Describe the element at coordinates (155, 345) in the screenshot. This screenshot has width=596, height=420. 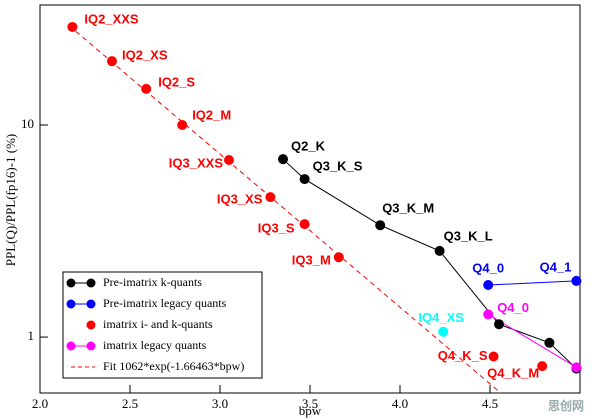
I see `legend-label: imatrix legacy quants` at that location.